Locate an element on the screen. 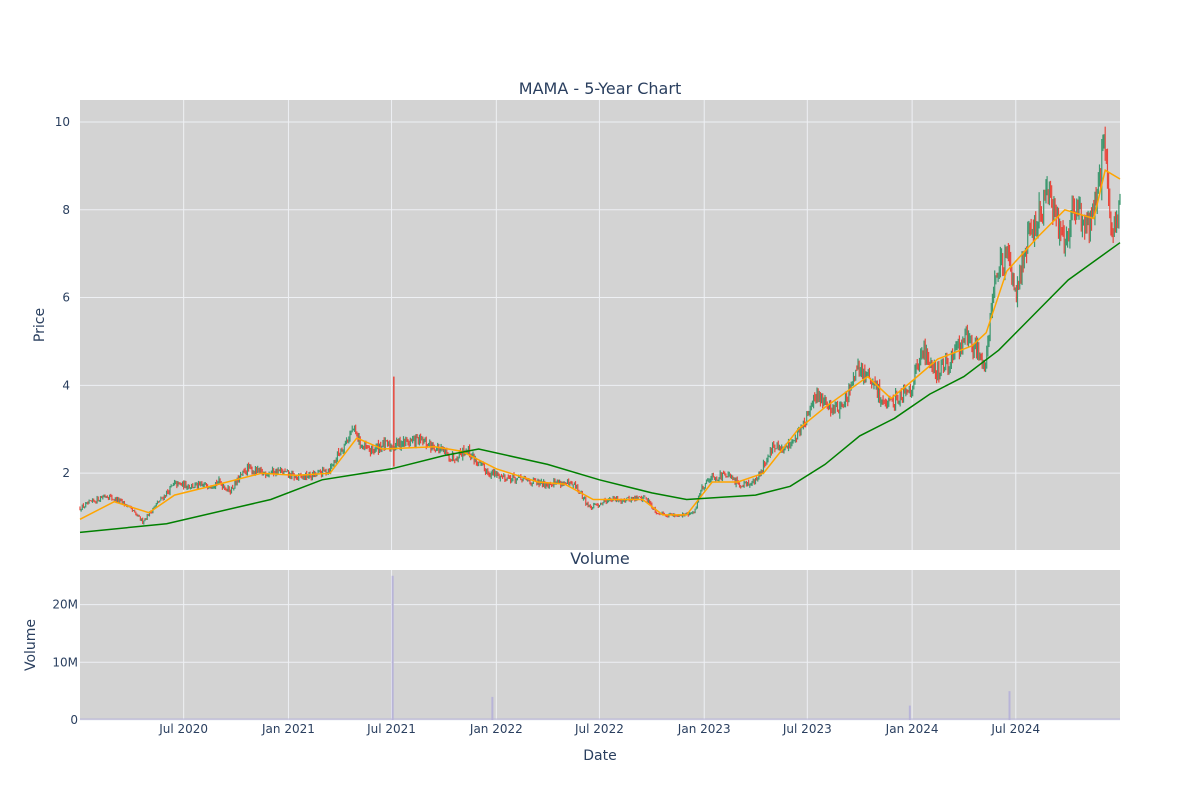 The image size is (1200, 804). price-y-tick-label: 2 is located at coordinates (66, 473).